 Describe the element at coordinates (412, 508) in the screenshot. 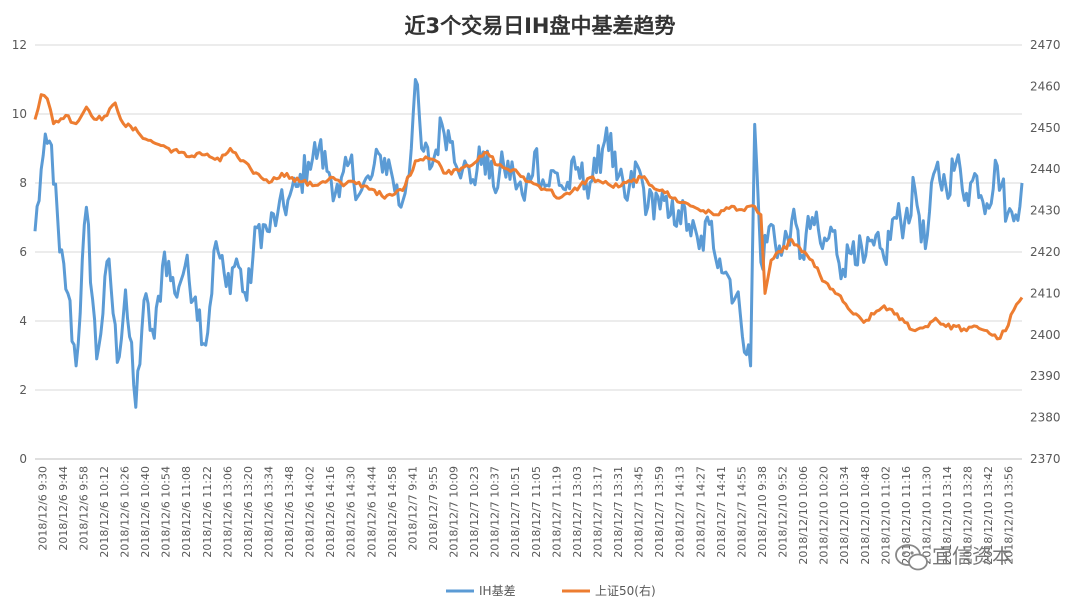

I see `x-tick-label: 2018/12/7 9:41` at that location.